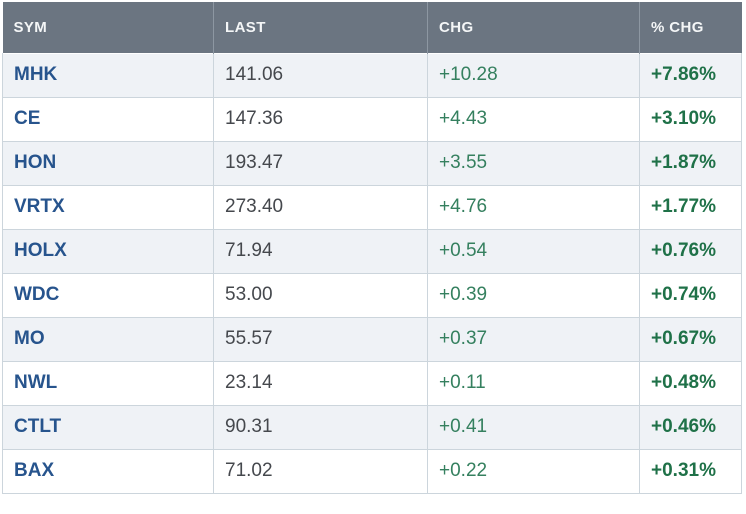 The height and width of the screenshot is (514, 746). I want to click on table-row: HON 193.47 +3.55 +1.87%, so click(372, 163).